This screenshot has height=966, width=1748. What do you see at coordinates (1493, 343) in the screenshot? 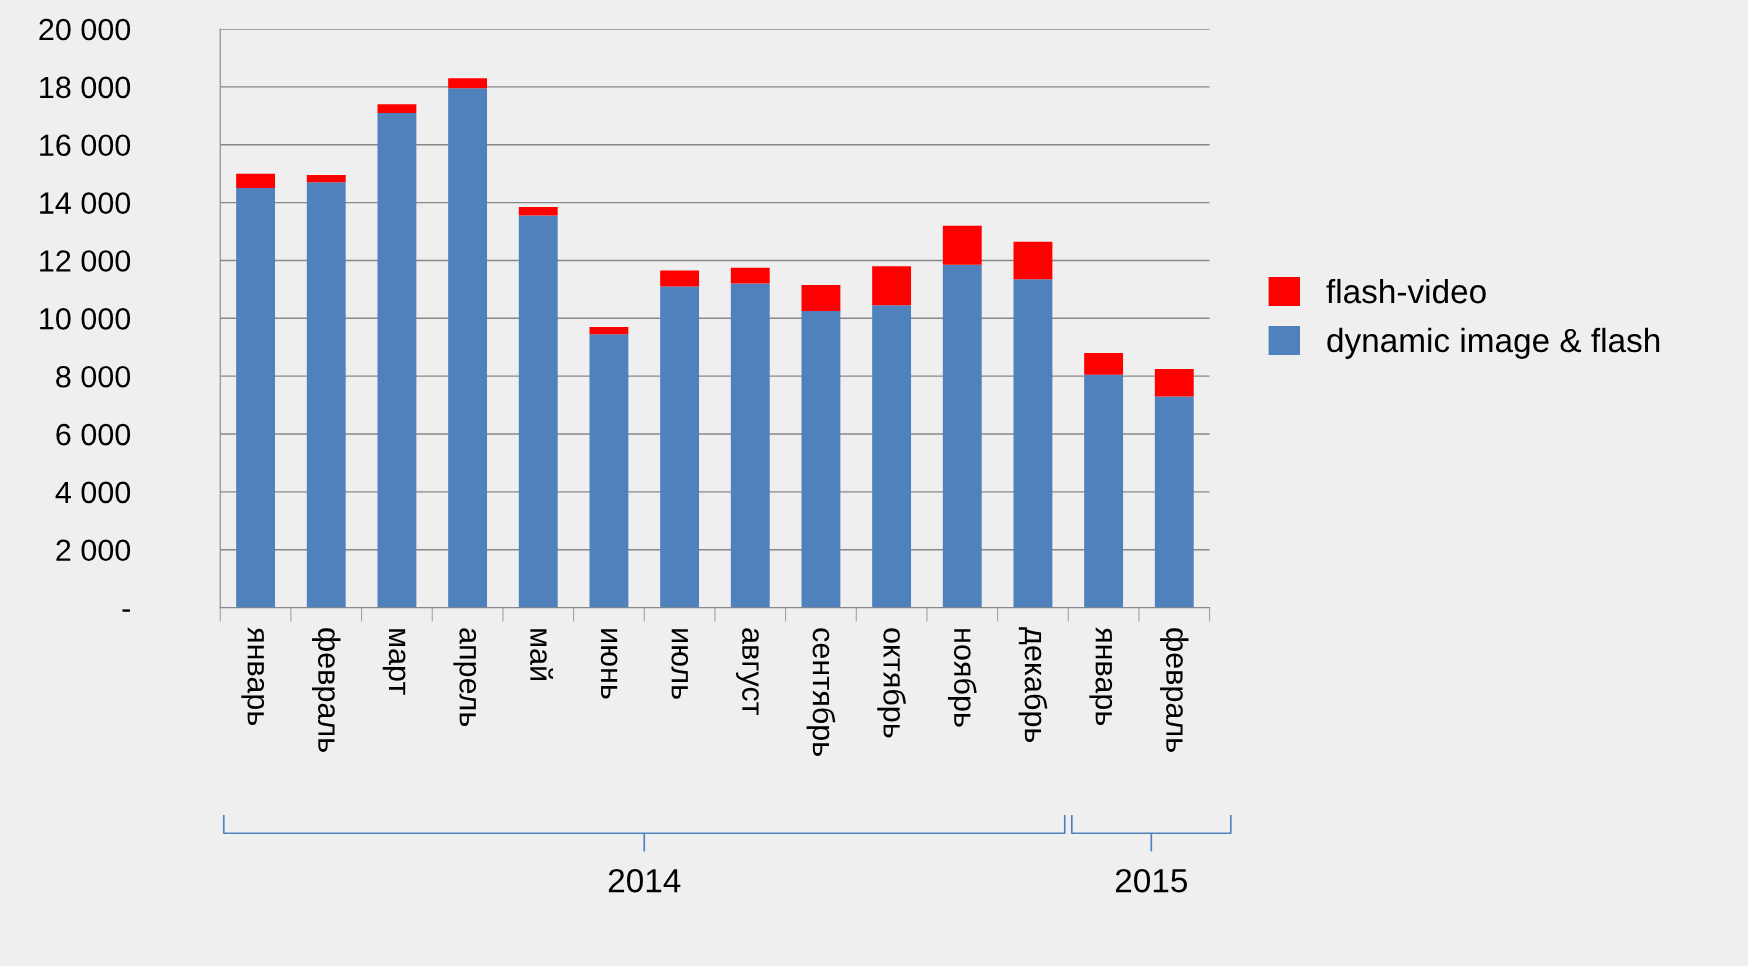
I see `legend-label: dynamic image & flash` at bounding box center [1493, 343].